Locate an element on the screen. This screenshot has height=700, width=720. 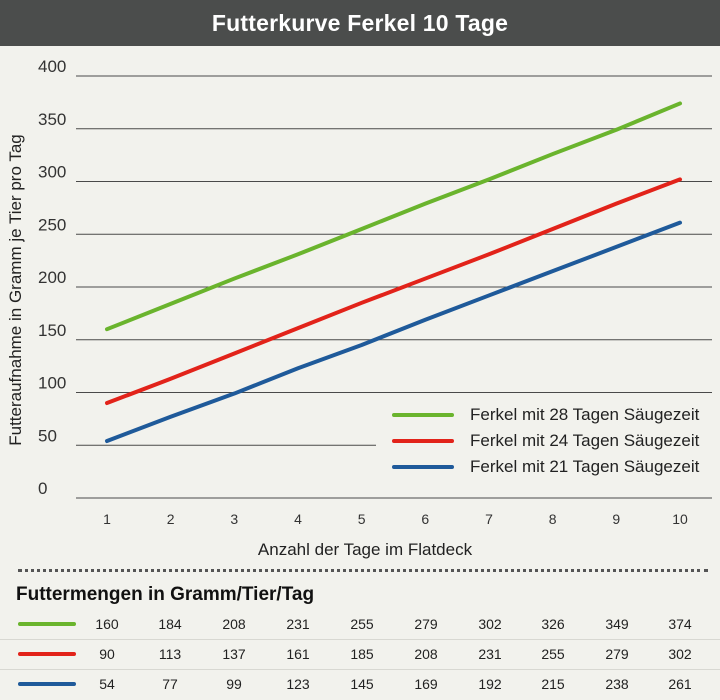
table-row: 90 113 137 161 185 208 231 255 279 302 is located at coordinates (360, 655).